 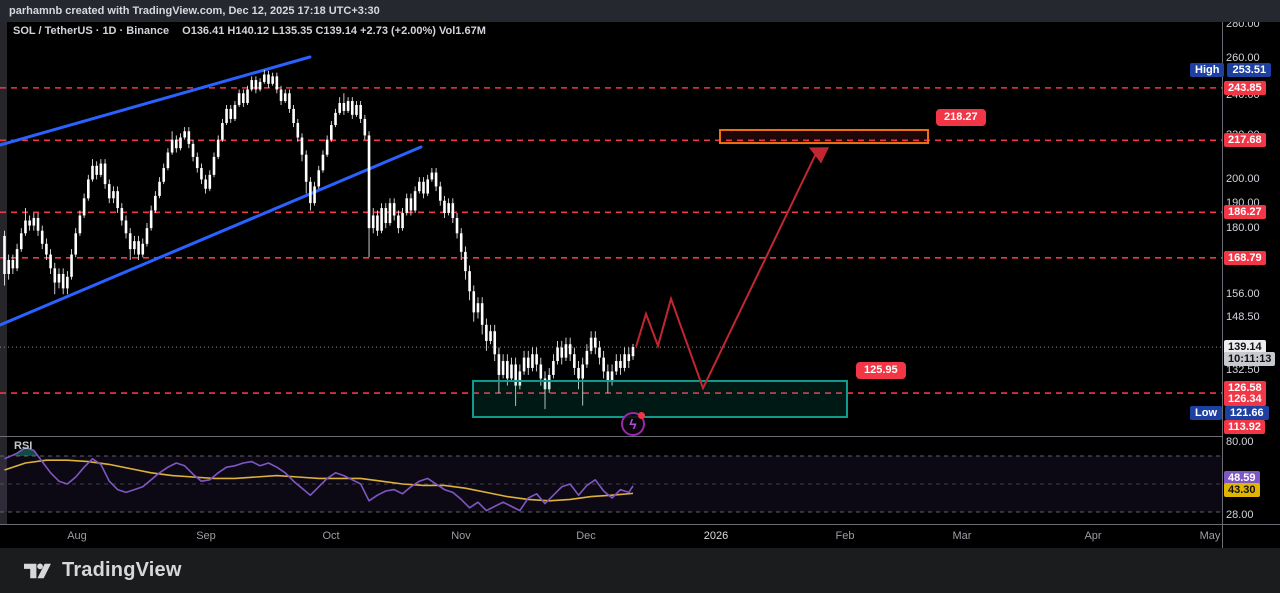 What do you see at coordinates (39, 571) in the screenshot?
I see `tradingview-logo-icon` at bounding box center [39, 571].